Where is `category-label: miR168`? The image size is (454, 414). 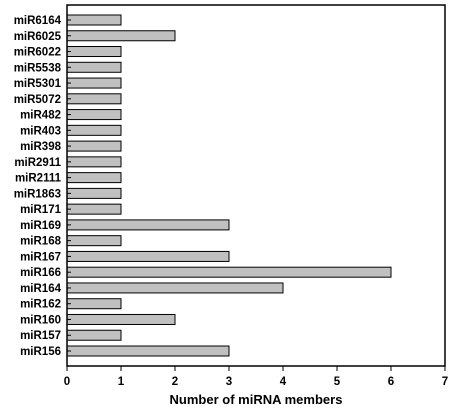 category-label: miR168 is located at coordinates (41, 242).